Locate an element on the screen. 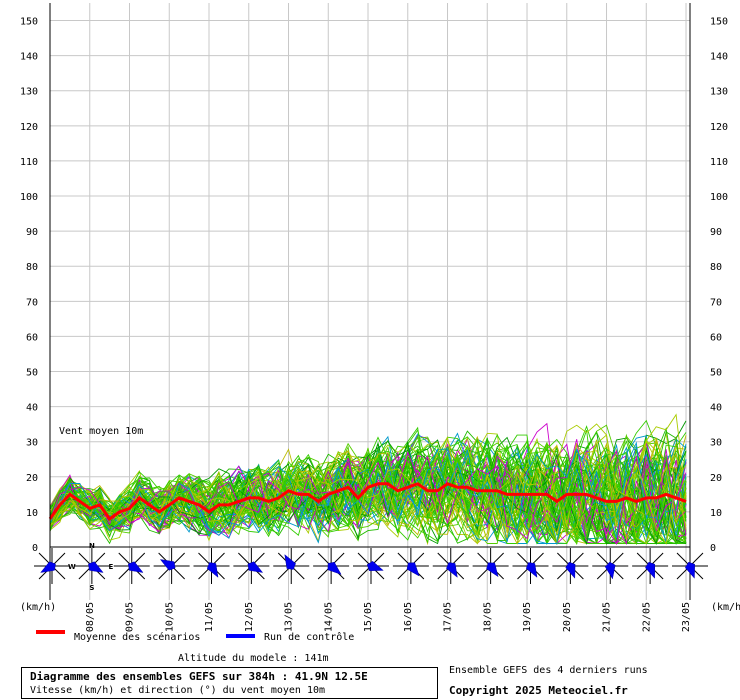 The width and height of the screenshot is (740, 700). mean-series-line is located at coordinates (367, 501).